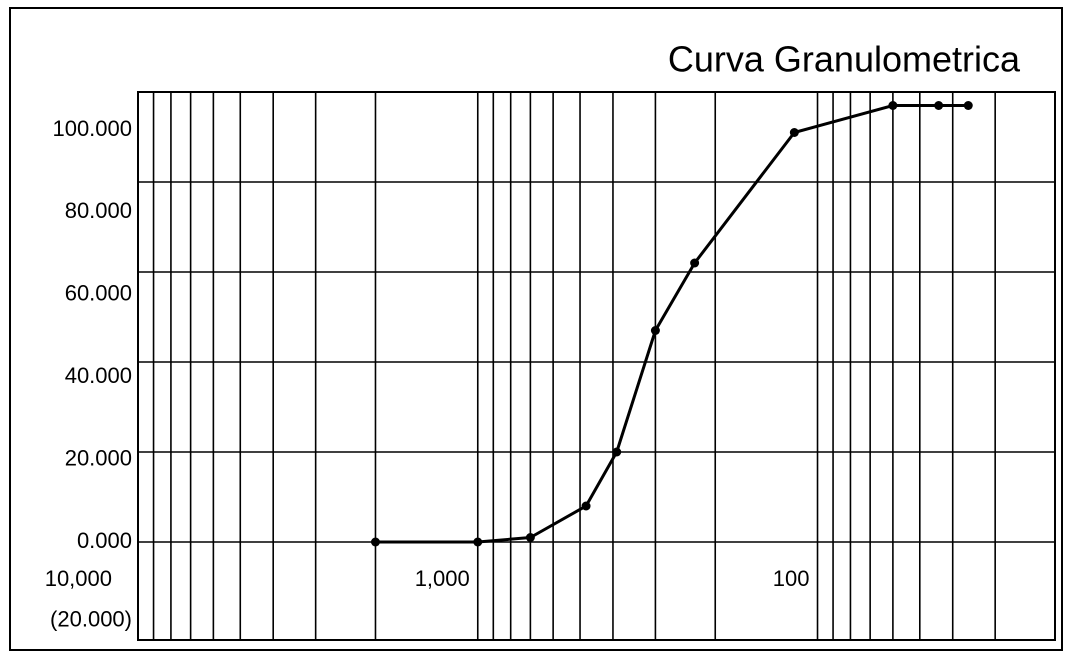  What do you see at coordinates (98, 375) in the screenshot?
I see `y-tick-label: 40.000` at bounding box center [98, 375].